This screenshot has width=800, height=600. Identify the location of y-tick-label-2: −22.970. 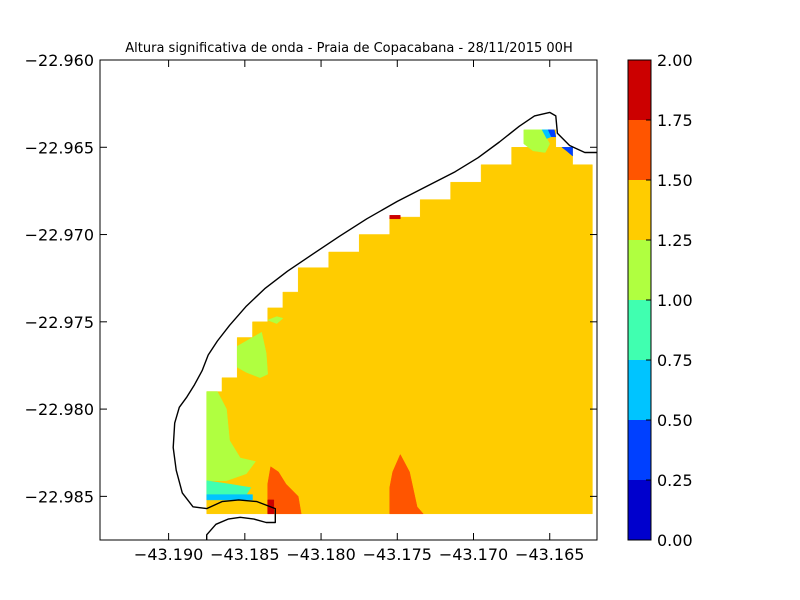
(59, 235).